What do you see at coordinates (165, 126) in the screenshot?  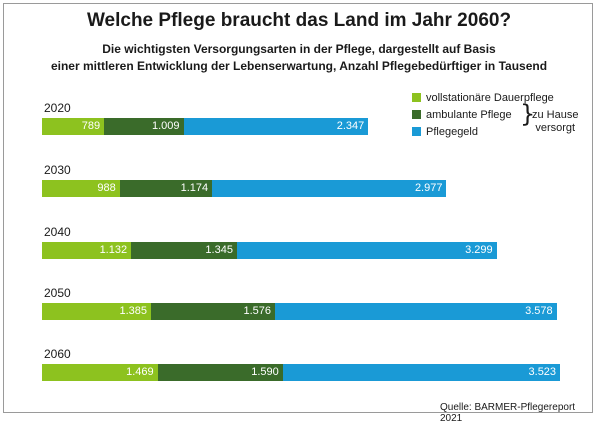 I see `data-label-ambulant-2020: 1.009` at bounding box center [165, 126].